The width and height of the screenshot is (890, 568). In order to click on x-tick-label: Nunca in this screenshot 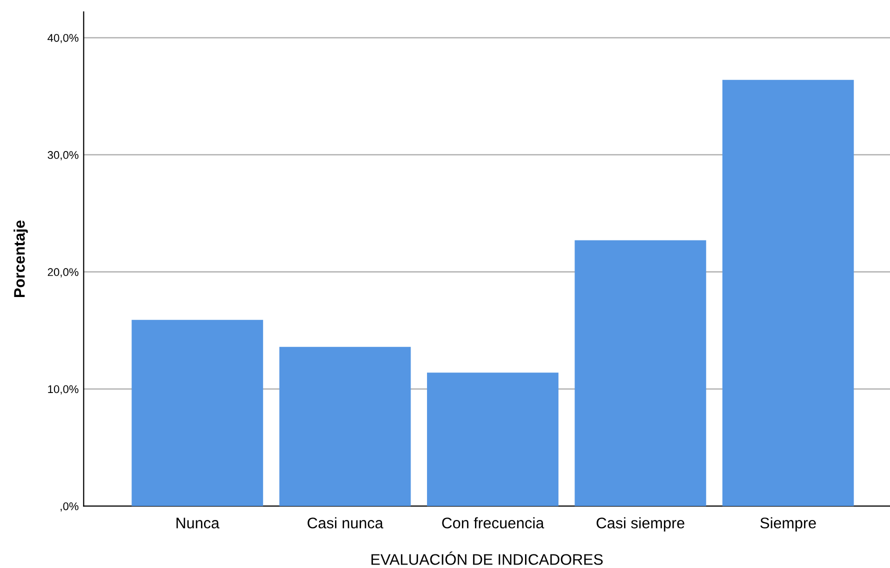, I will do `click(198, 523)`.